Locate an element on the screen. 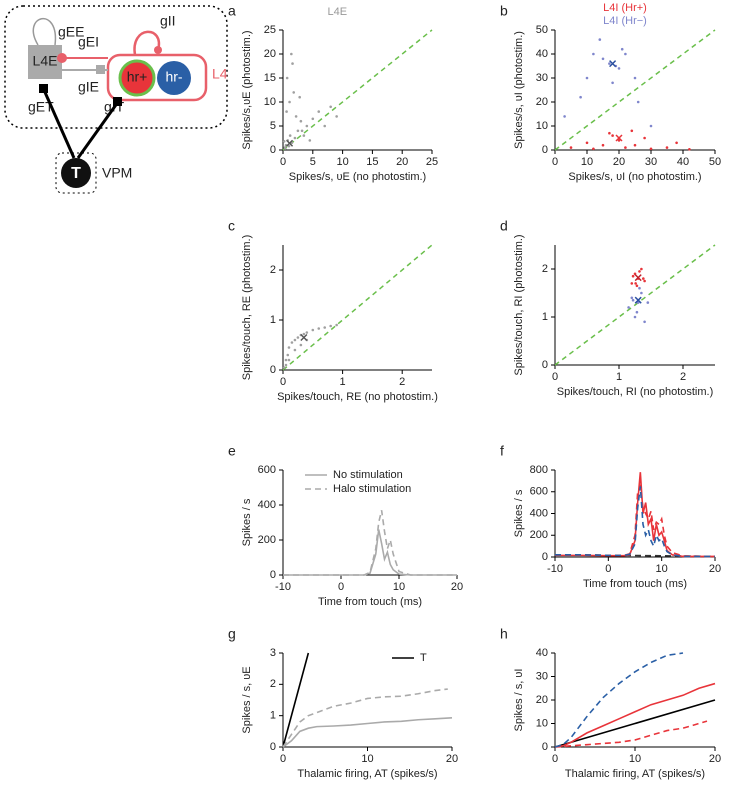 This screenshot has width=732, height=789. x-axis-label: Spikes/touch, RE (no photostim.) is located at coordinates (357, 397).